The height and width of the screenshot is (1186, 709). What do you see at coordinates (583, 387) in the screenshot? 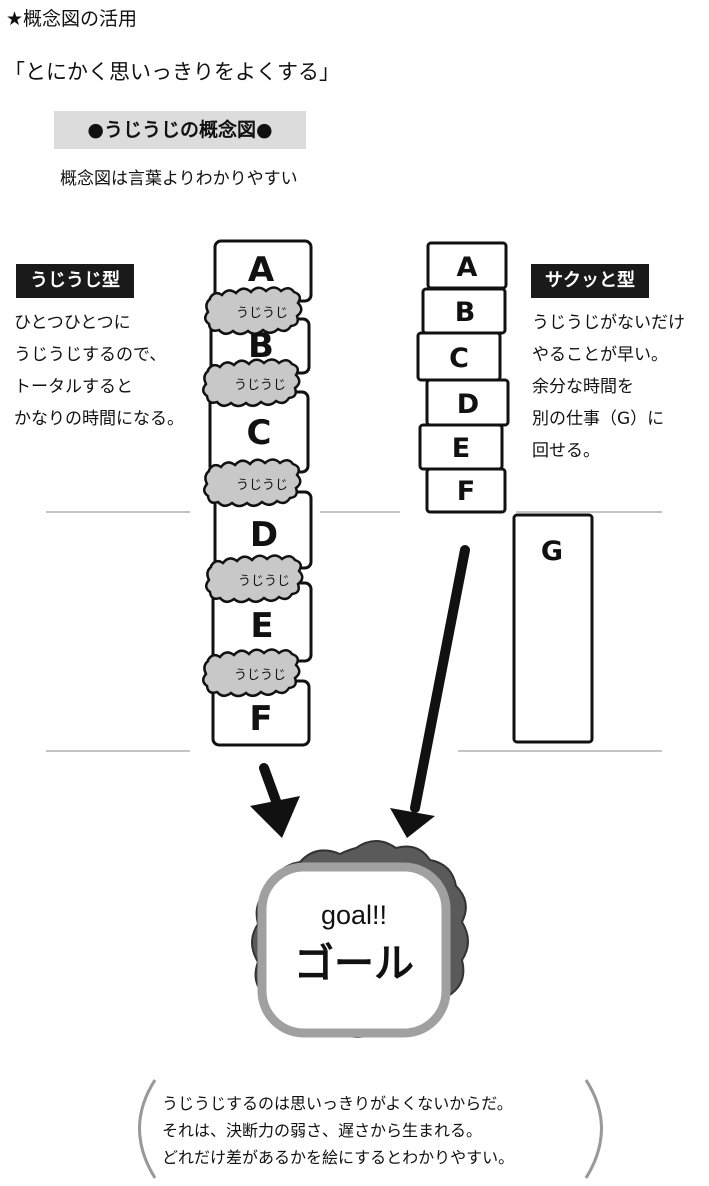
I see `description-line: 余分な時間を` at bounding box center [583, 387].